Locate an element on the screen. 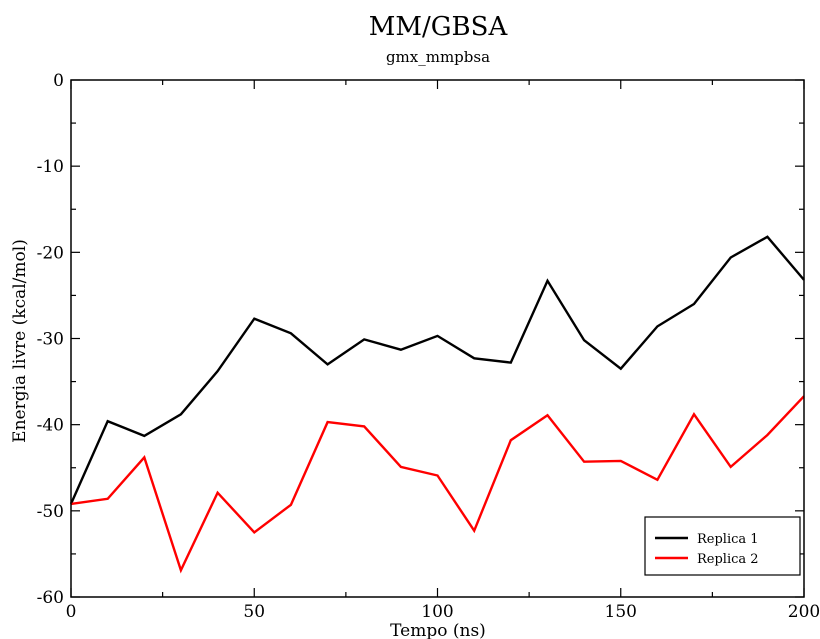 Image resolution: width=820 pixels, height=639 pixels. x-axis-label: Tempo (ns) is located at coordinates (438, 630).